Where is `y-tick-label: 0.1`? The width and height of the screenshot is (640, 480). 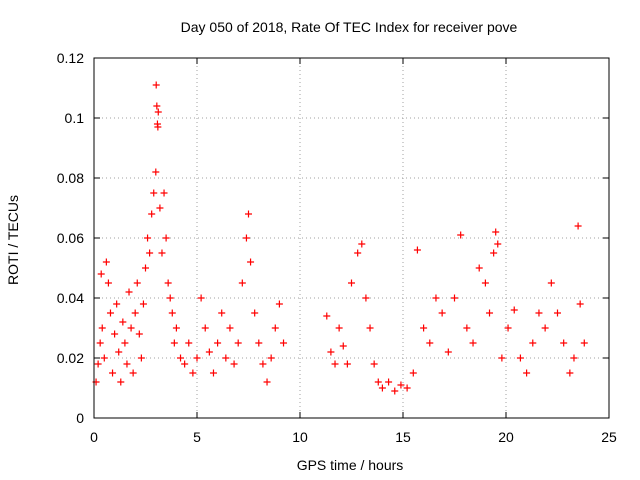
y-tick-label: 0.1 is located at coordinates (75, 118).